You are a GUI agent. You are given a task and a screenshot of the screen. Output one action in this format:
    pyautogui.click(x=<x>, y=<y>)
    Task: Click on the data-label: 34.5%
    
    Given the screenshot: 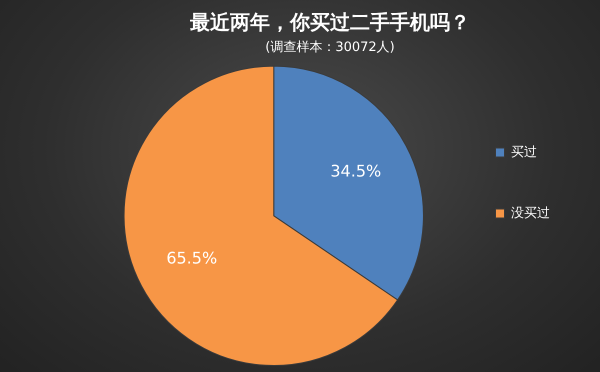 What is the action you would take?
    pyautogui.click(x=356, y=171)
    